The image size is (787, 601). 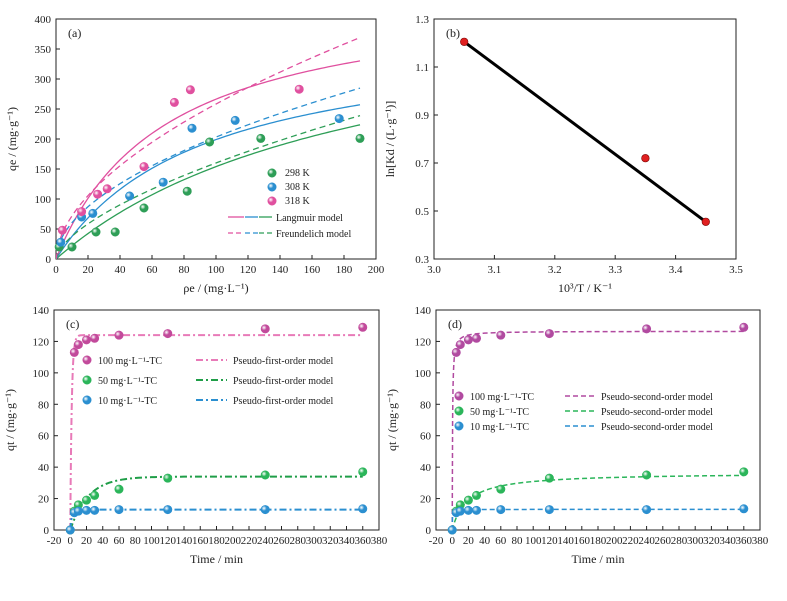 What do you see at coordinates (136, 541) in the screenshot?
I see `x-tick-label: 80` at bounding box center [136, 541].